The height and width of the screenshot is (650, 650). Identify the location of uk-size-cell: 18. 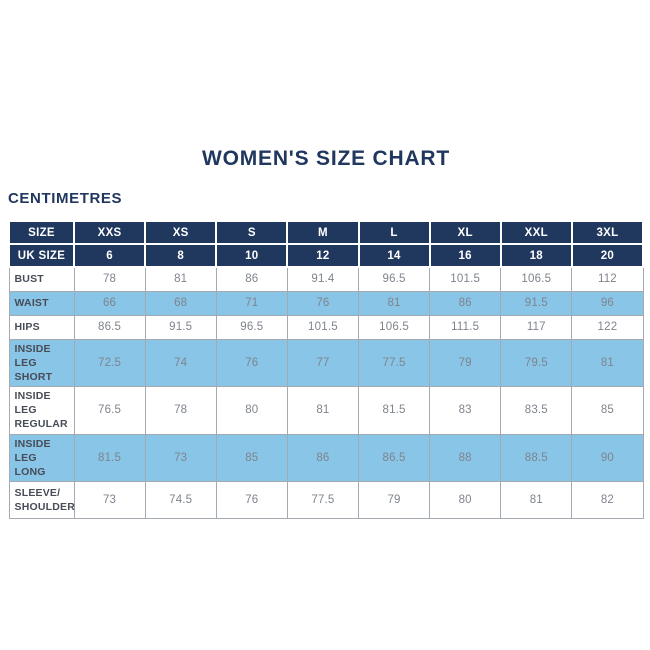
(536, 255).